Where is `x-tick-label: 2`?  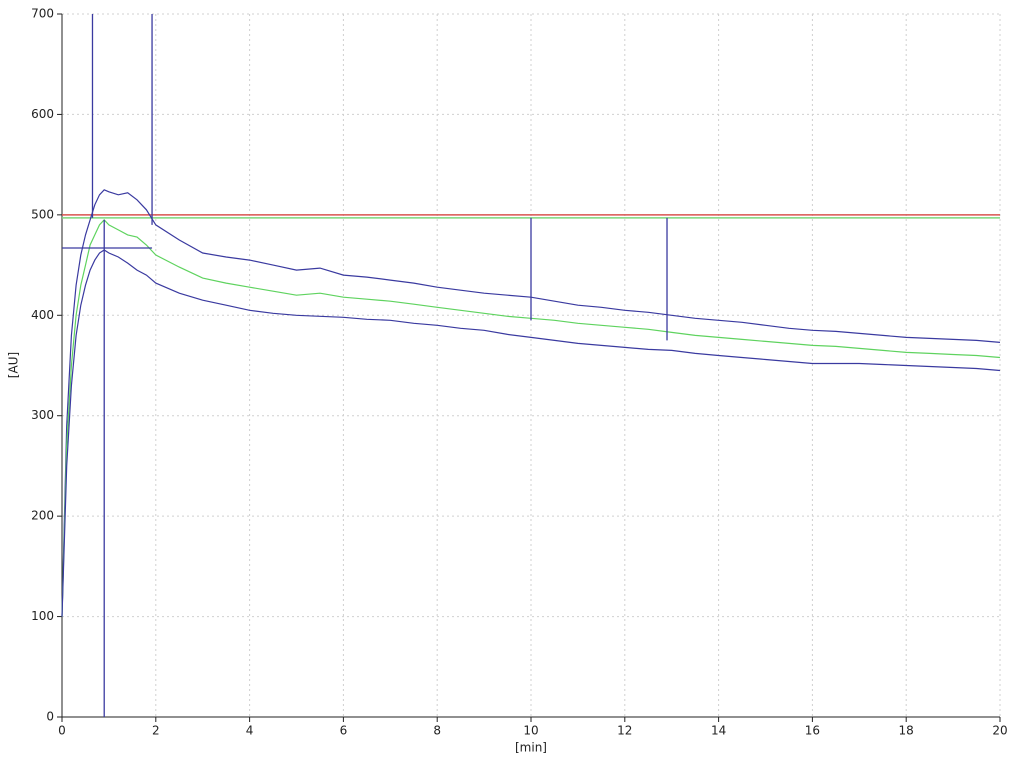
x-tick-label: 2 is located at coordinates (156, 731).